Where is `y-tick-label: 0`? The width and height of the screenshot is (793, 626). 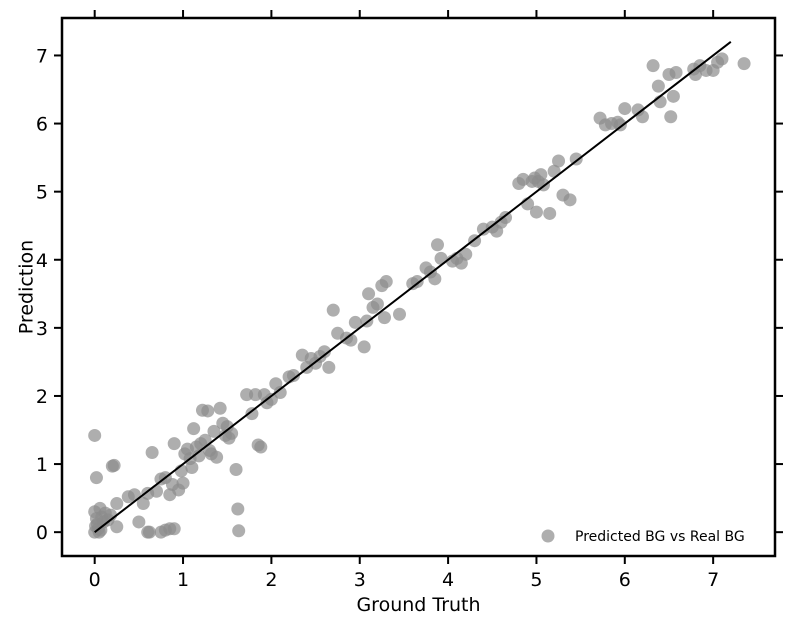
y-tick-label: 0 is located at coordinates (42, 533).